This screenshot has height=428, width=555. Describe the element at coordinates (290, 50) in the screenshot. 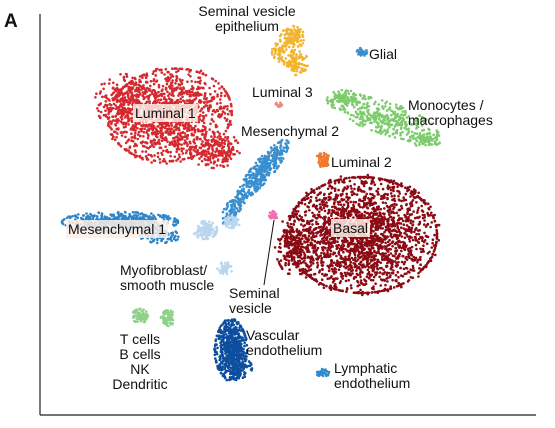

I see `cluster-points-seminal-vesicle-epithelium` at that location.